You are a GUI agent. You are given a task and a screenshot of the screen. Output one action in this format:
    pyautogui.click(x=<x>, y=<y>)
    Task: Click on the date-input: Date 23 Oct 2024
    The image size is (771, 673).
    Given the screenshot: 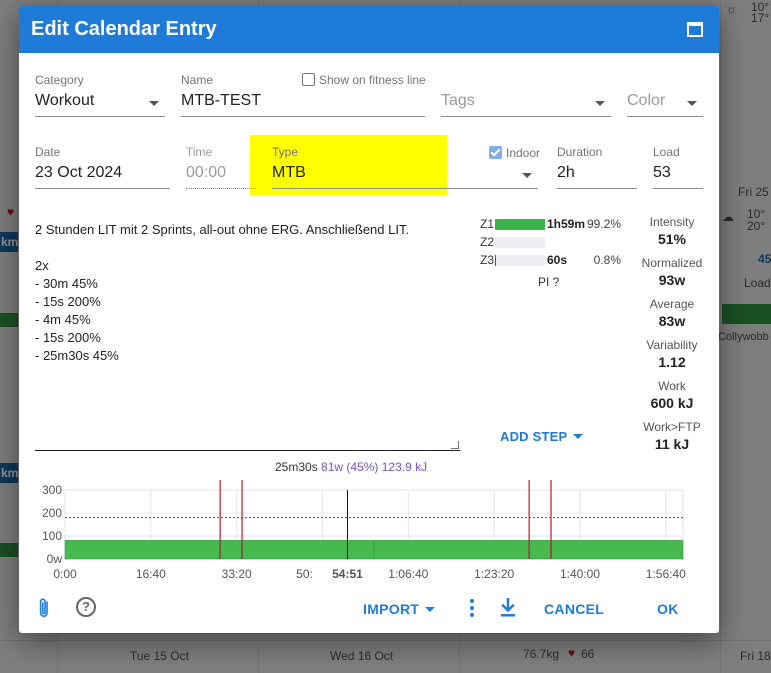 What is the action you would take?
    pyautogui.click(x=102, y=167)
    